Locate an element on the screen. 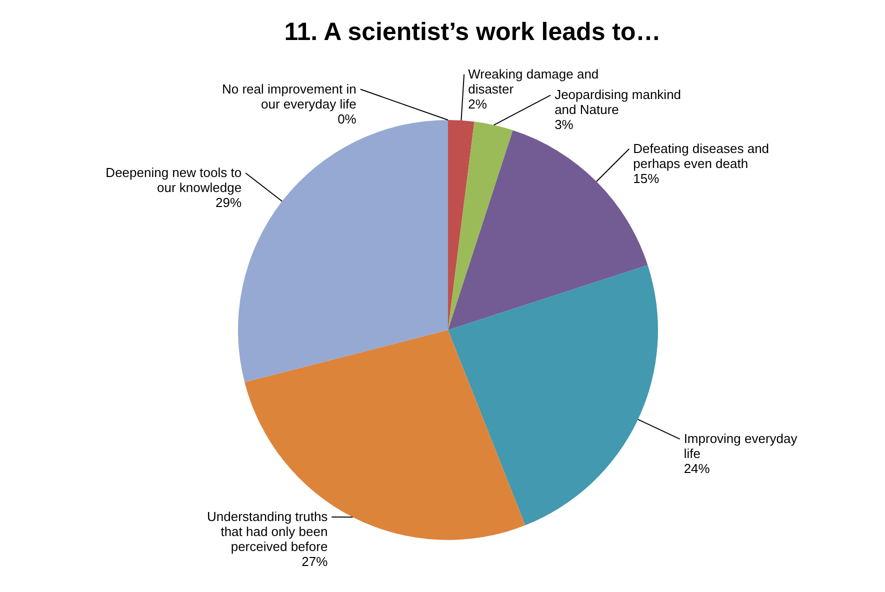 This screenshot has width=885, height=592. slice-label: Improving everyday life is located at coordinates (741, 446).